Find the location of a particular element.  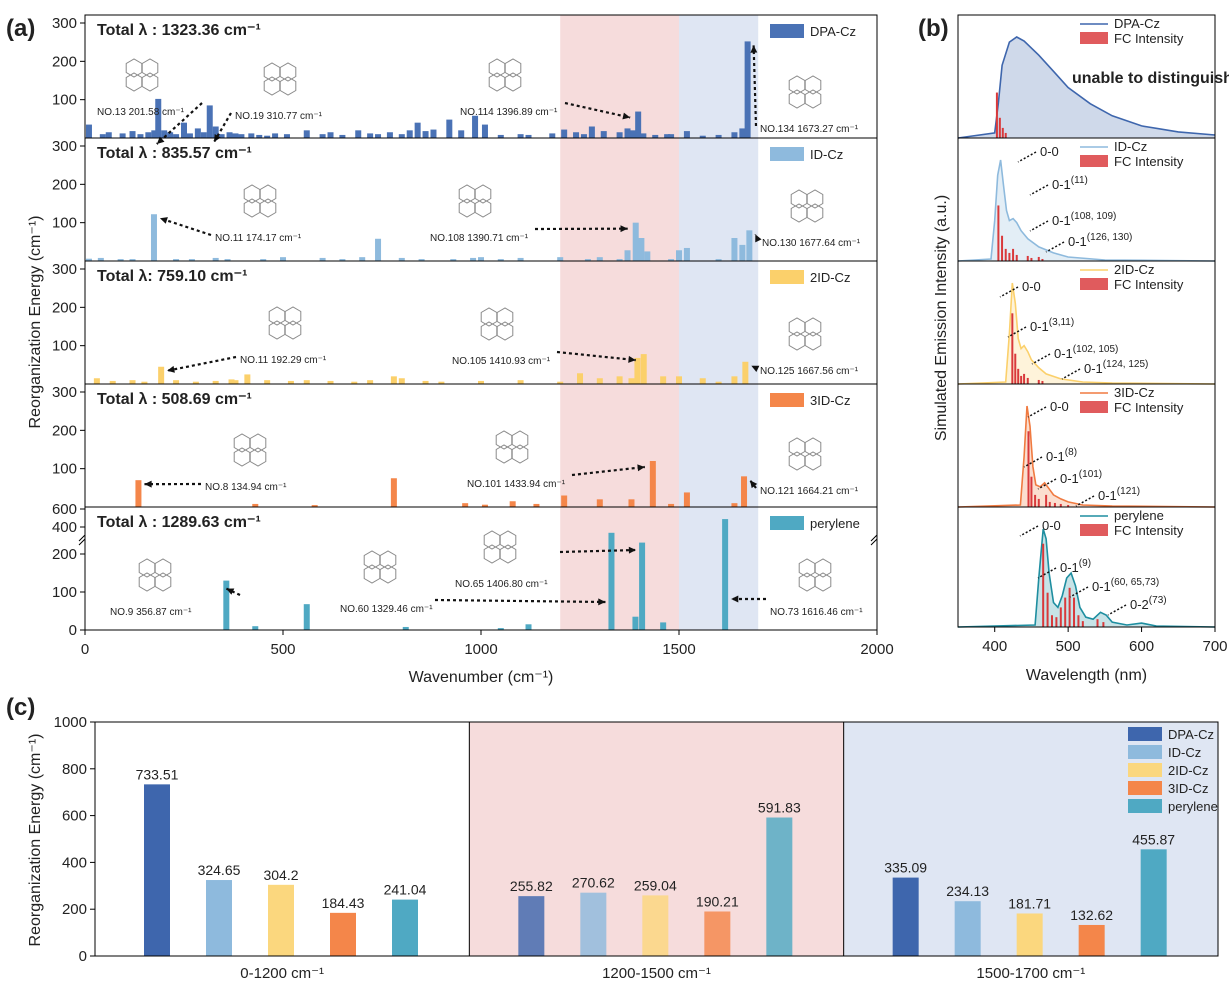

total-lambda: Total λ : 835.57 cm⁻¹ is located at coordinates (174, 153).